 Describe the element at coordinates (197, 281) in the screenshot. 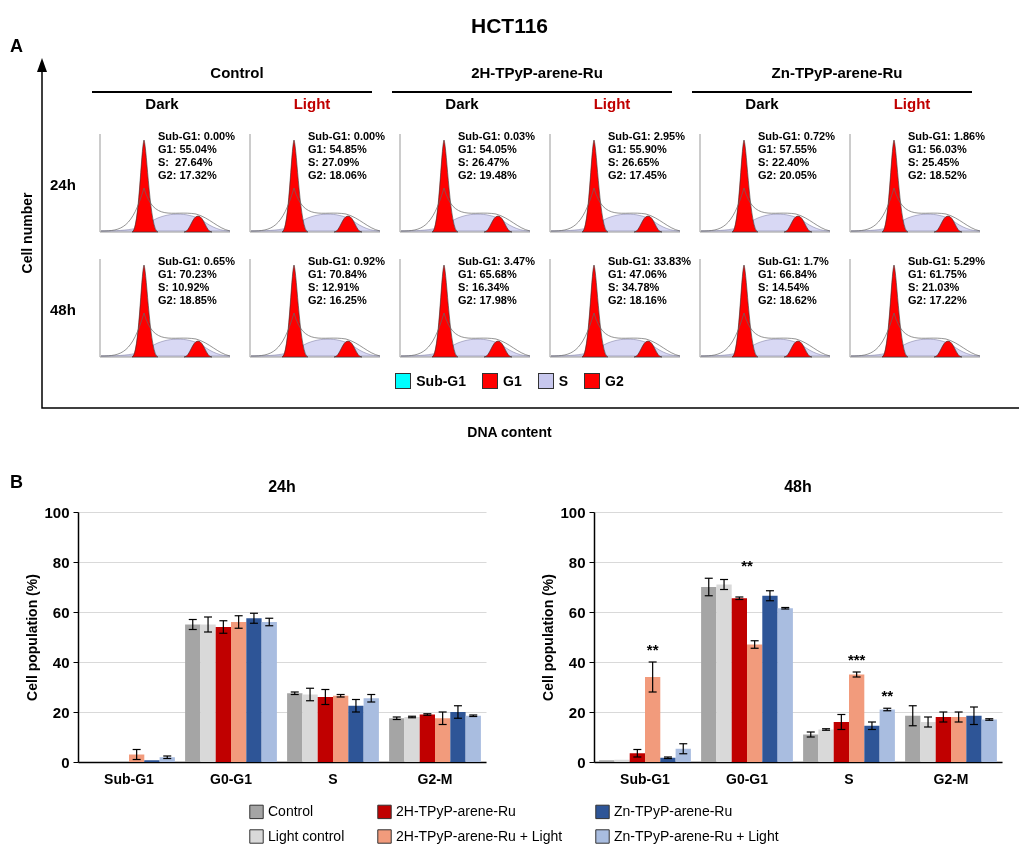

I see `text: Sub-G1: 0.65% G1: 70.23% S: 10.92% G2: 18.85%` at that location.